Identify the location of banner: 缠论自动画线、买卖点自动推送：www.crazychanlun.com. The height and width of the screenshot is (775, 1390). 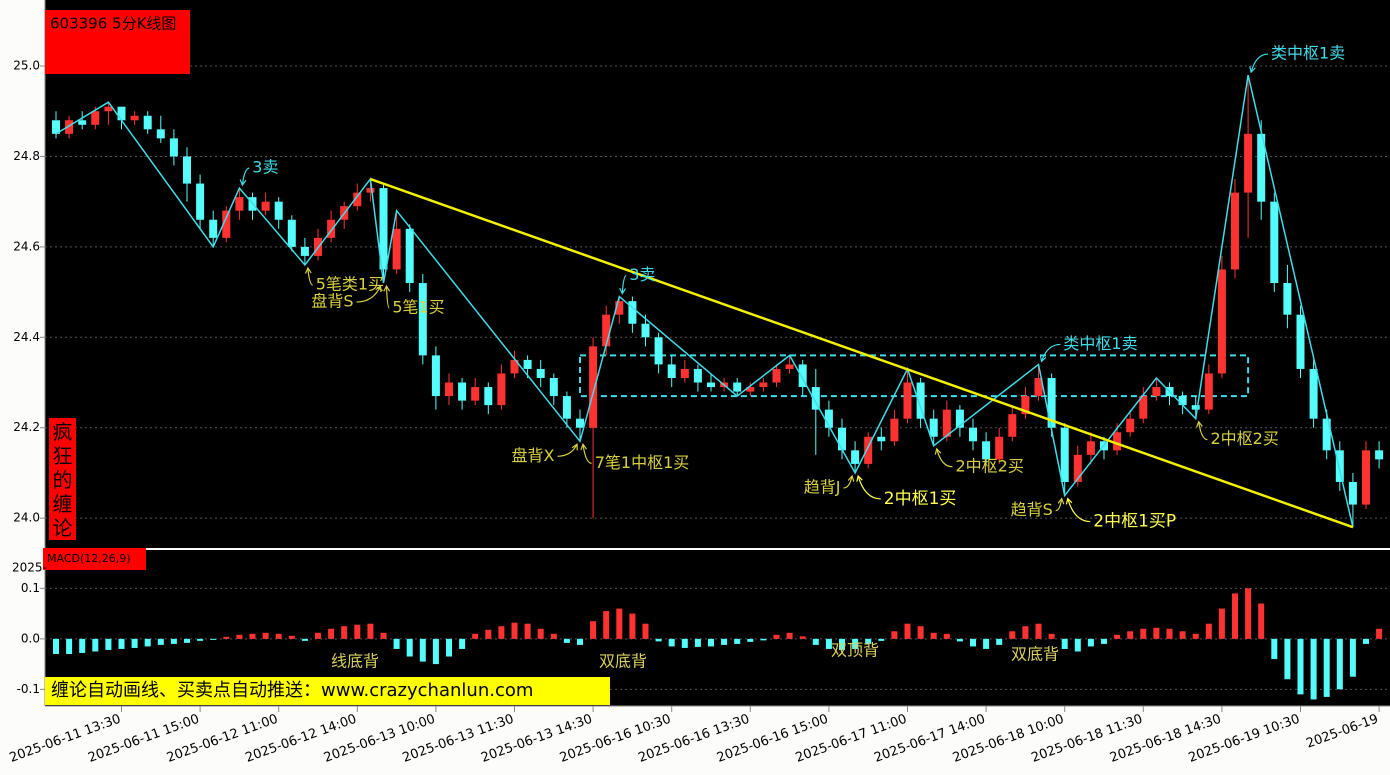
(327, 691).